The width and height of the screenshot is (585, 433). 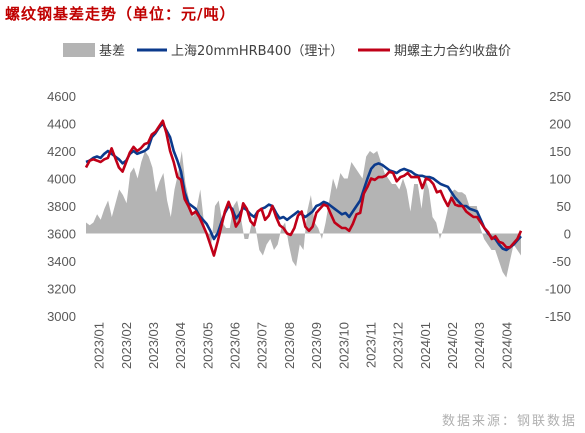 I want to click on y-left-tick-label: 4200, so click(x=61, y=151).